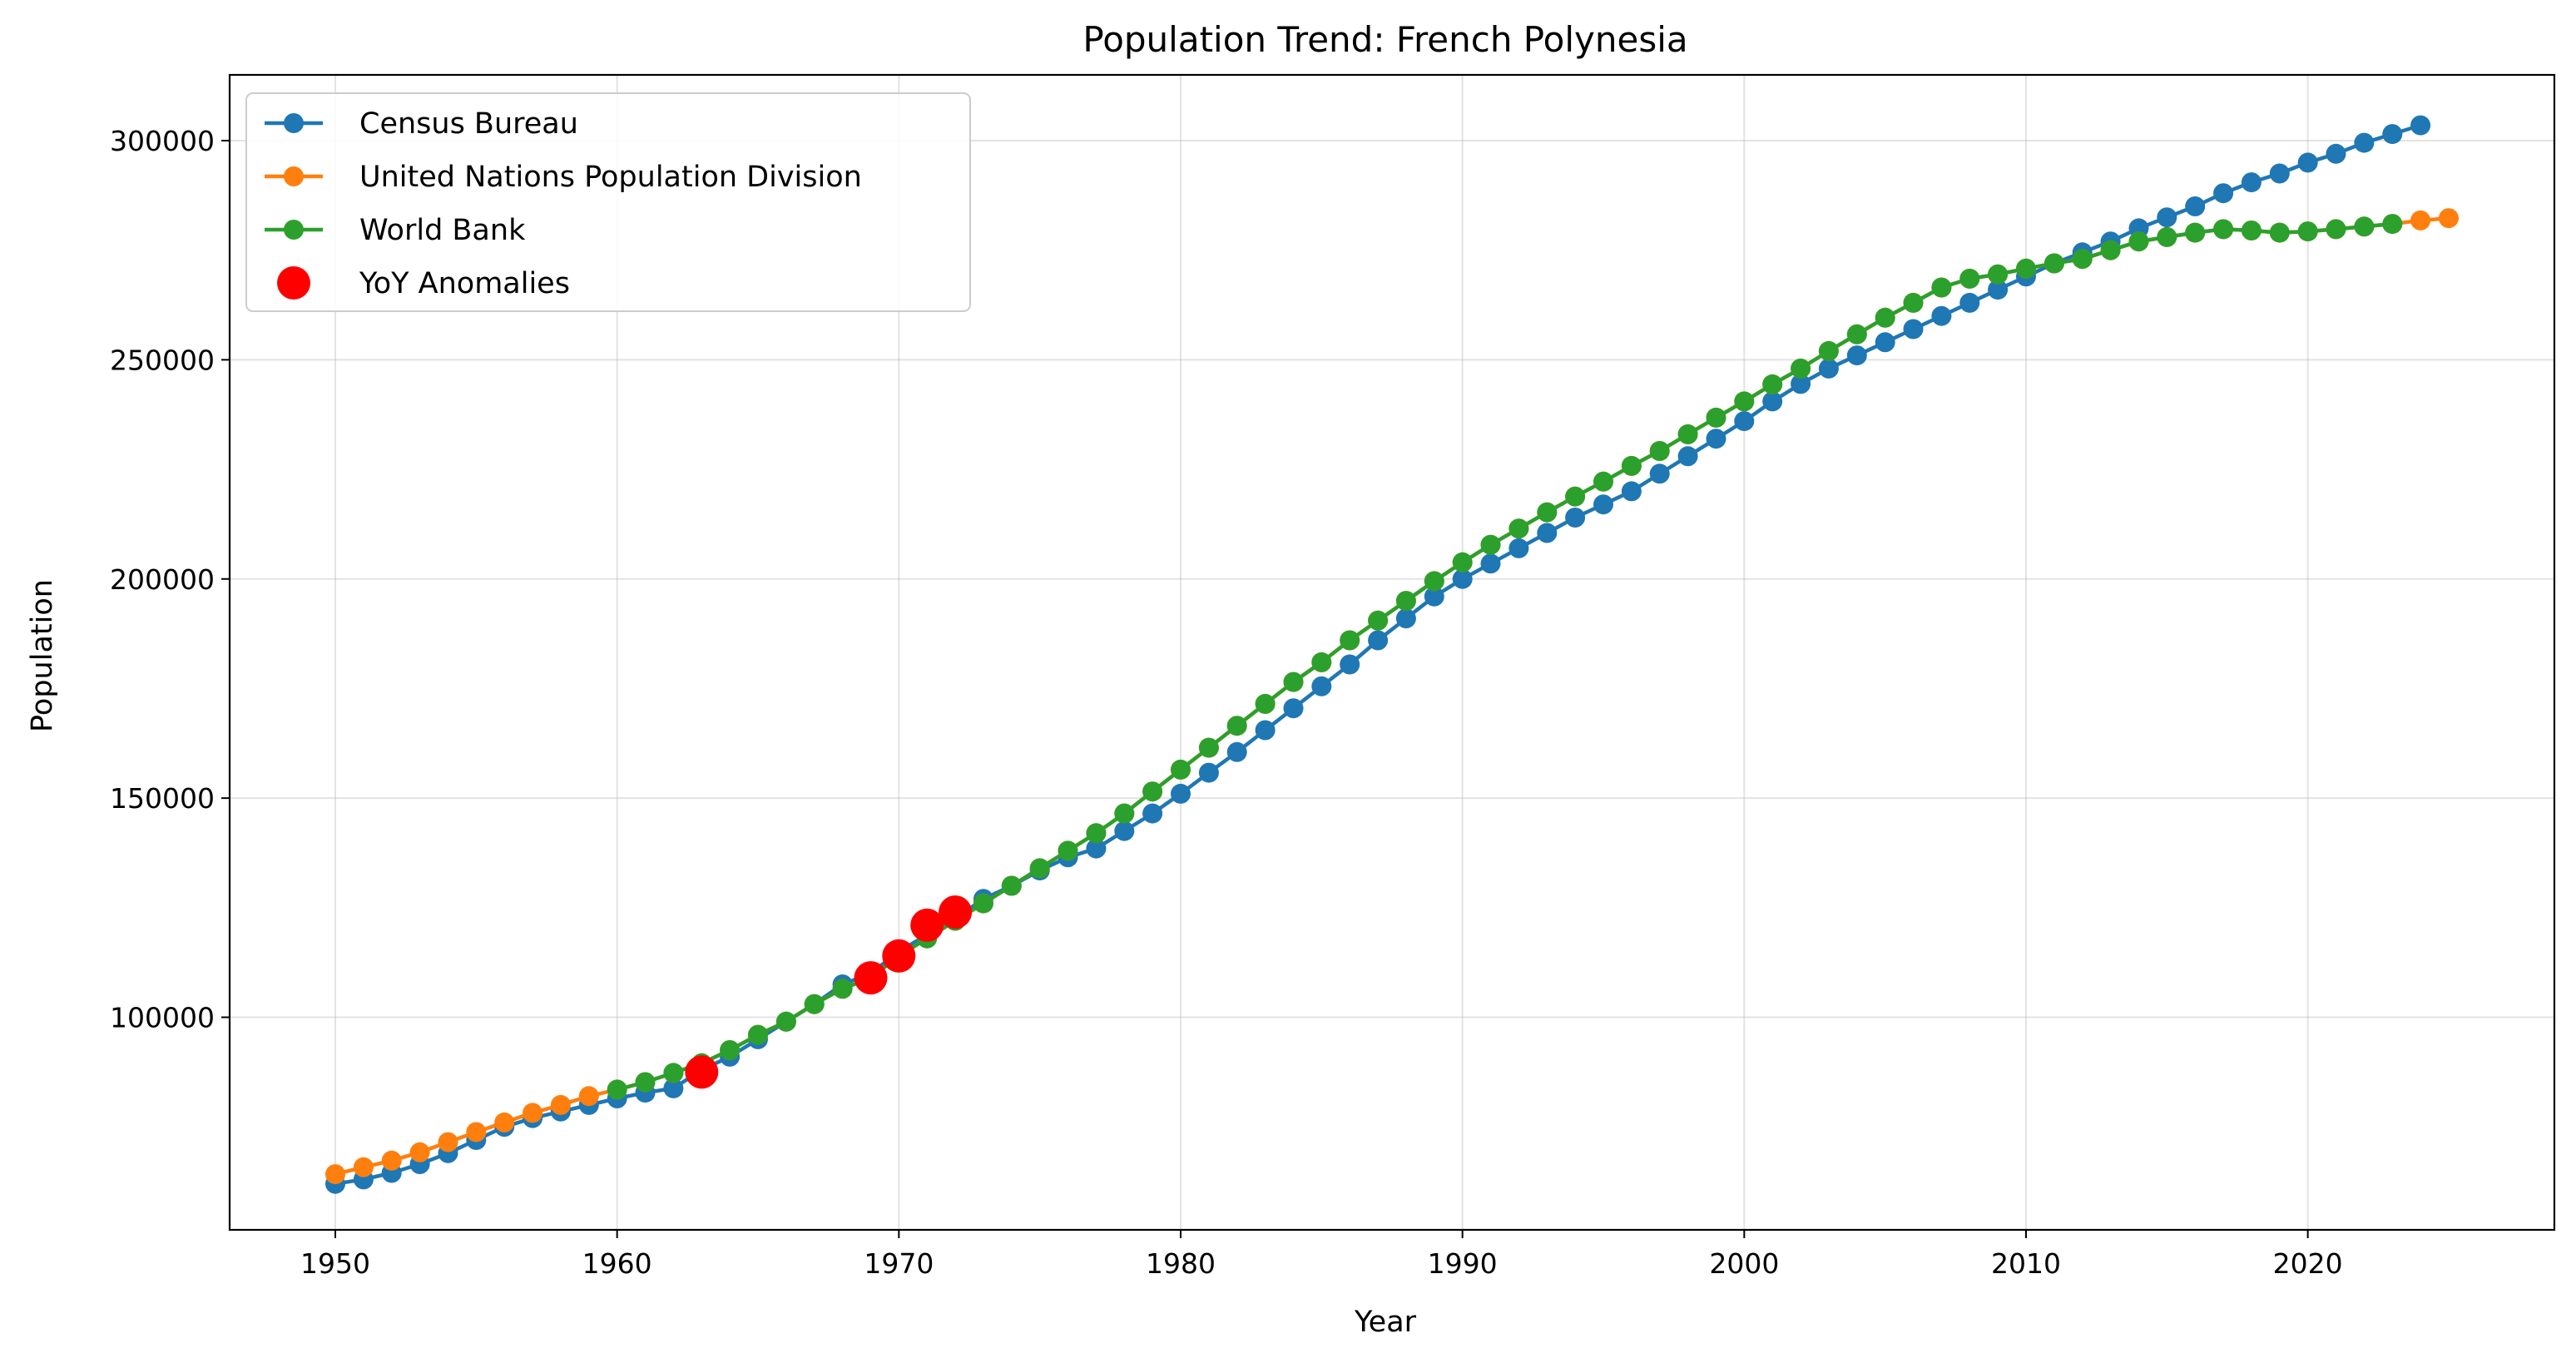  I want to click on legend-label: Census Bureau, so click(468, 124).